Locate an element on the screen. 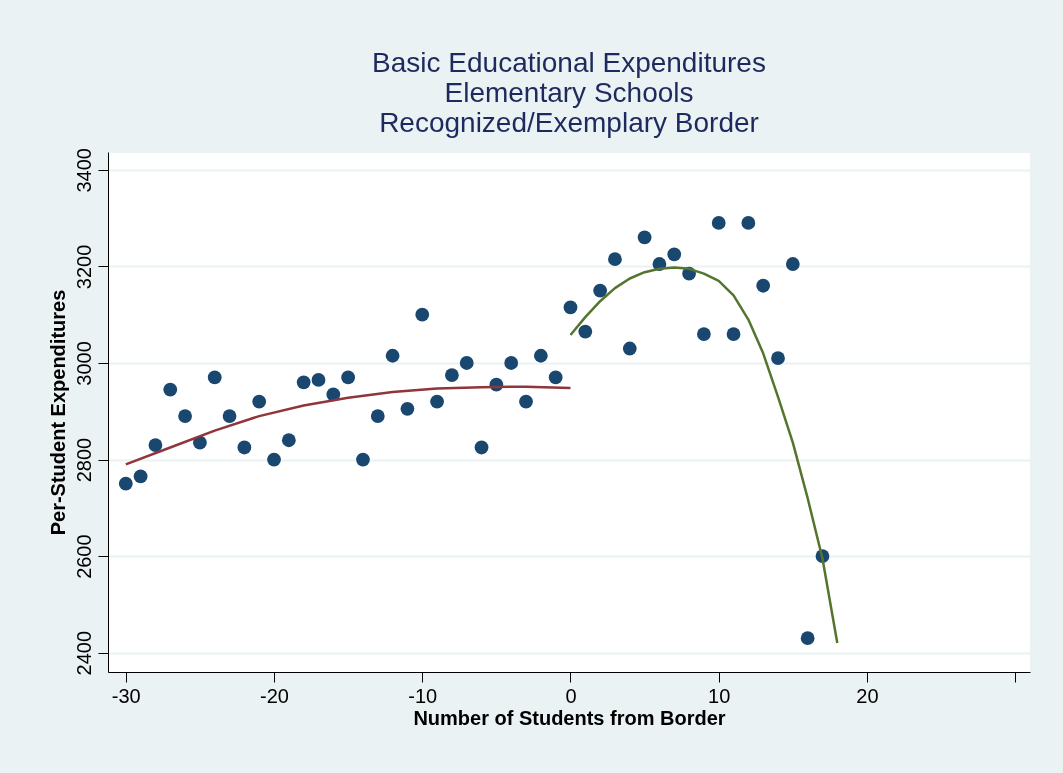 The width and height of the screenshot is (1063, 773). chart-title: Basic Educational Expenditures Elementary Schools Recognized/Exemplary Border is located at coordinates (569, 92).